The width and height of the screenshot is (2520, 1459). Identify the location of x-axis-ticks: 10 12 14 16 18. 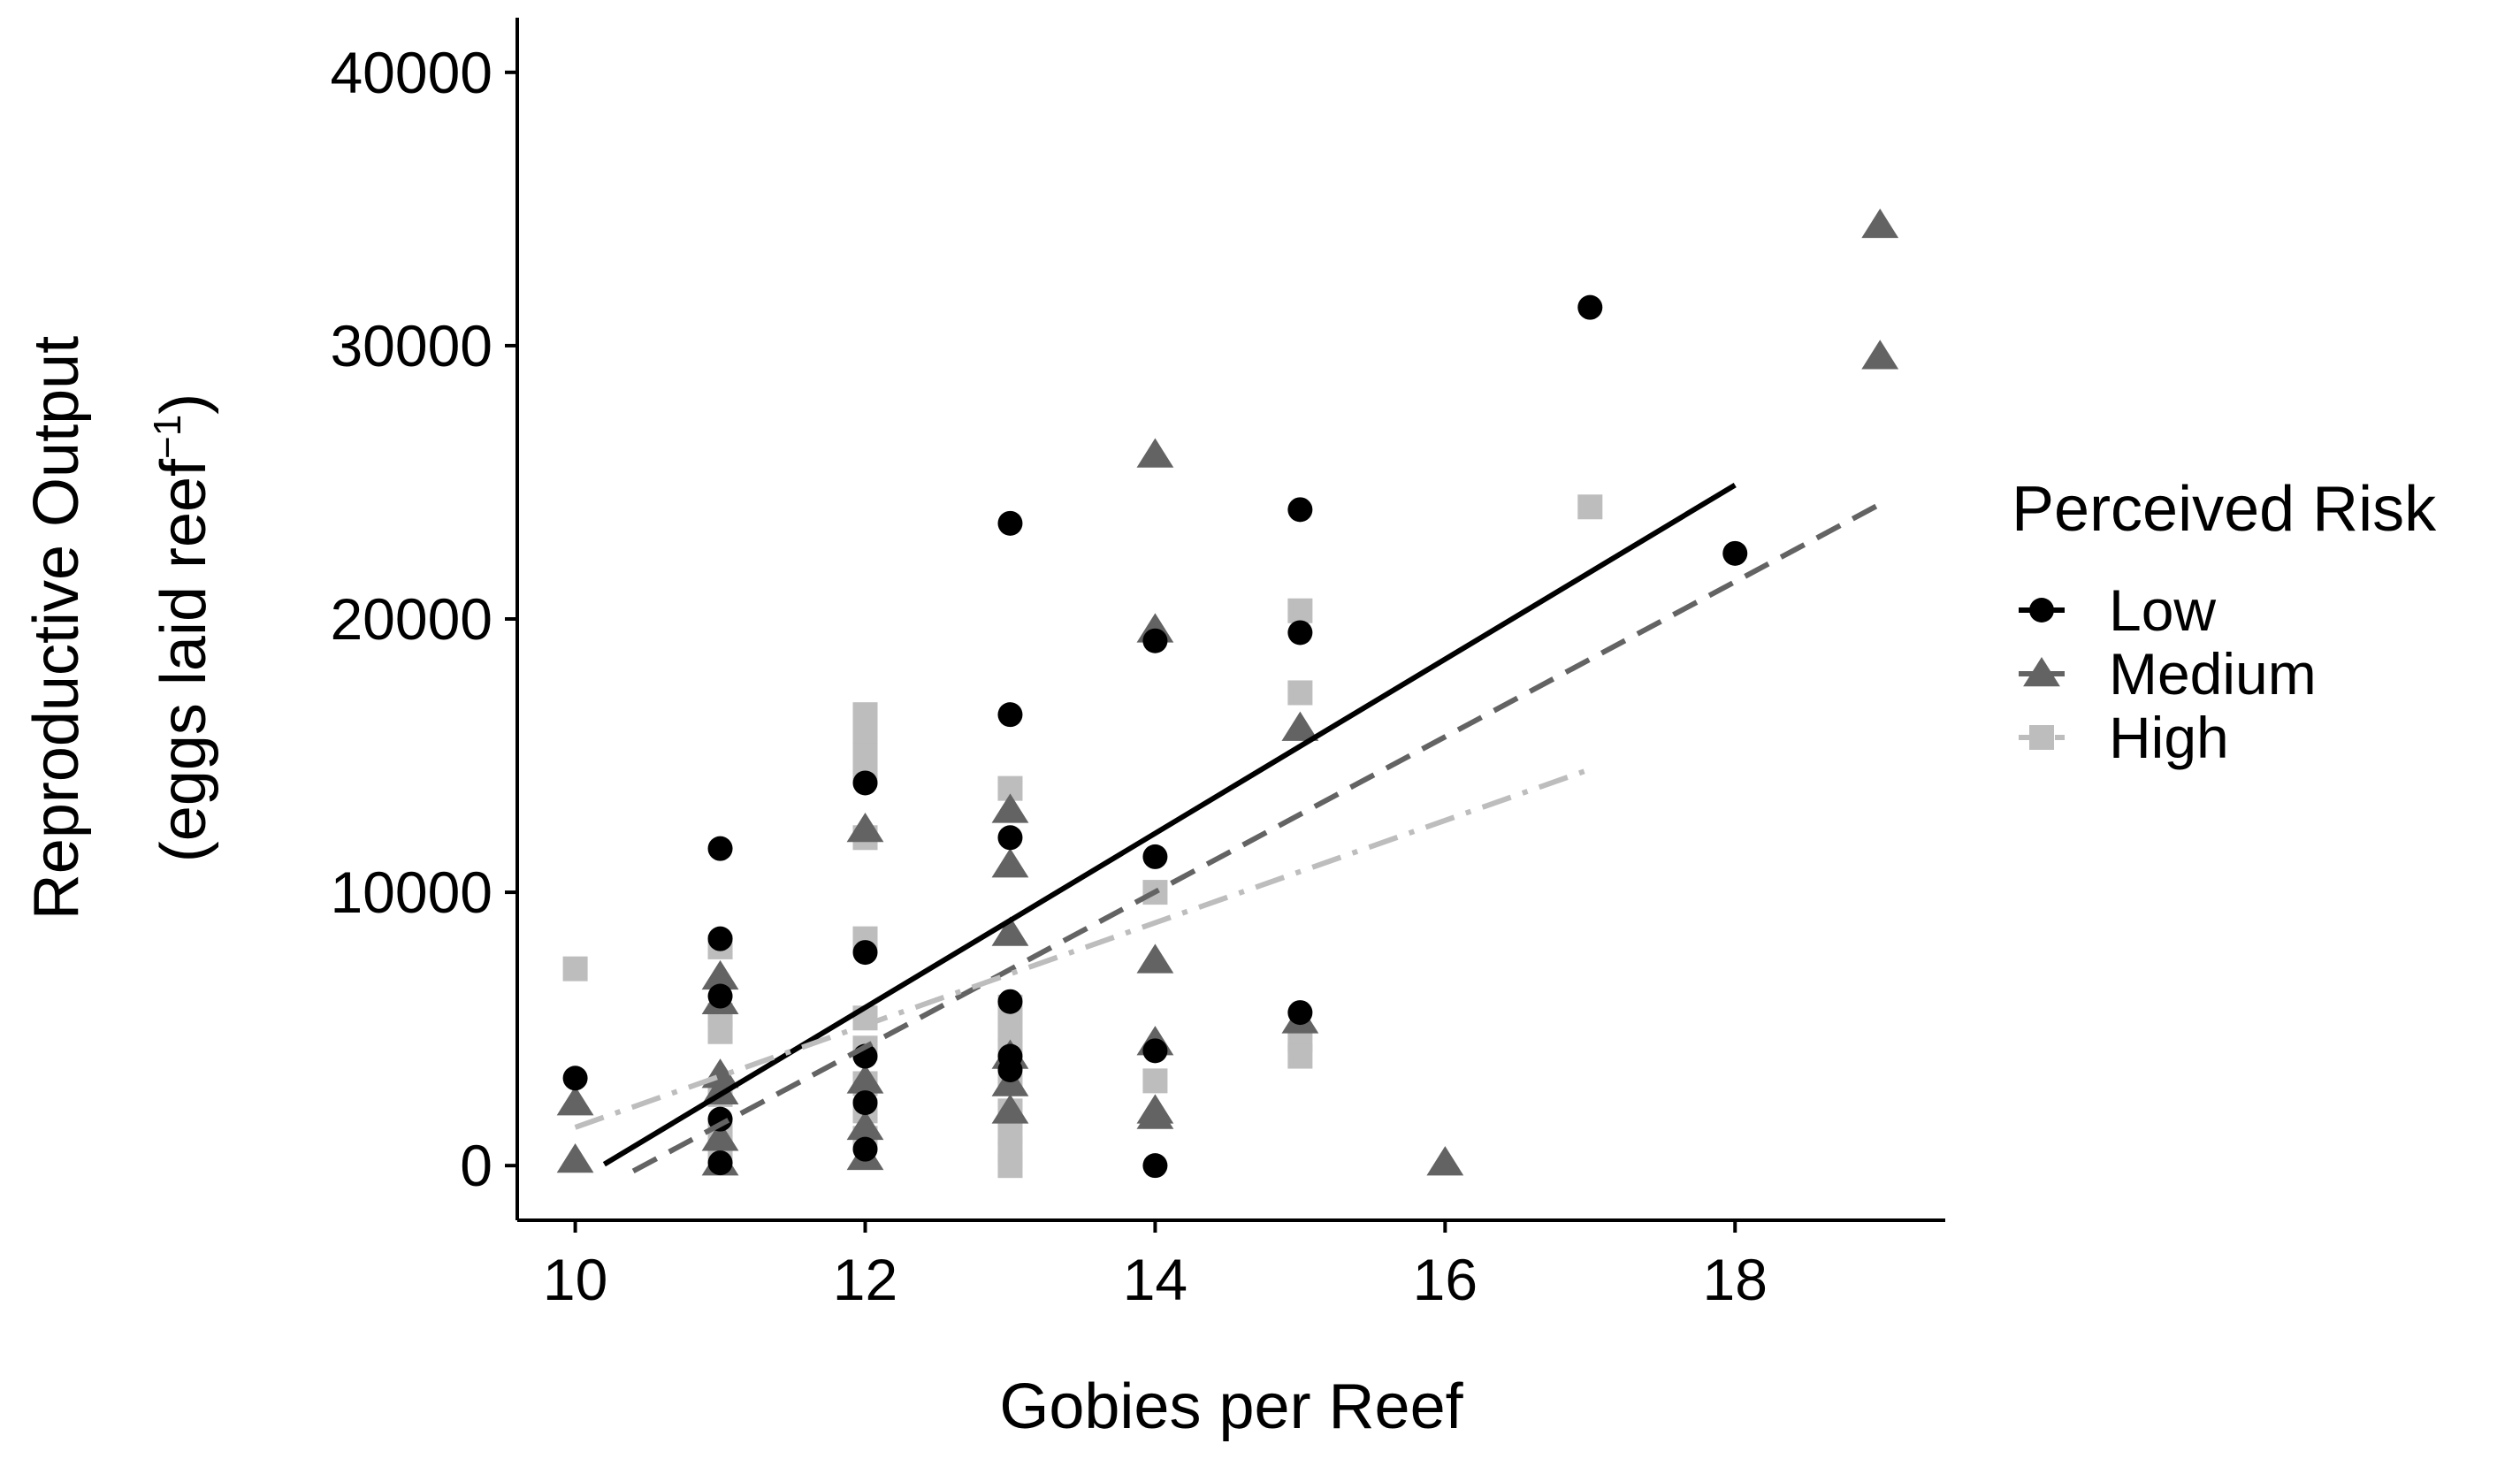
(1155, 1266).